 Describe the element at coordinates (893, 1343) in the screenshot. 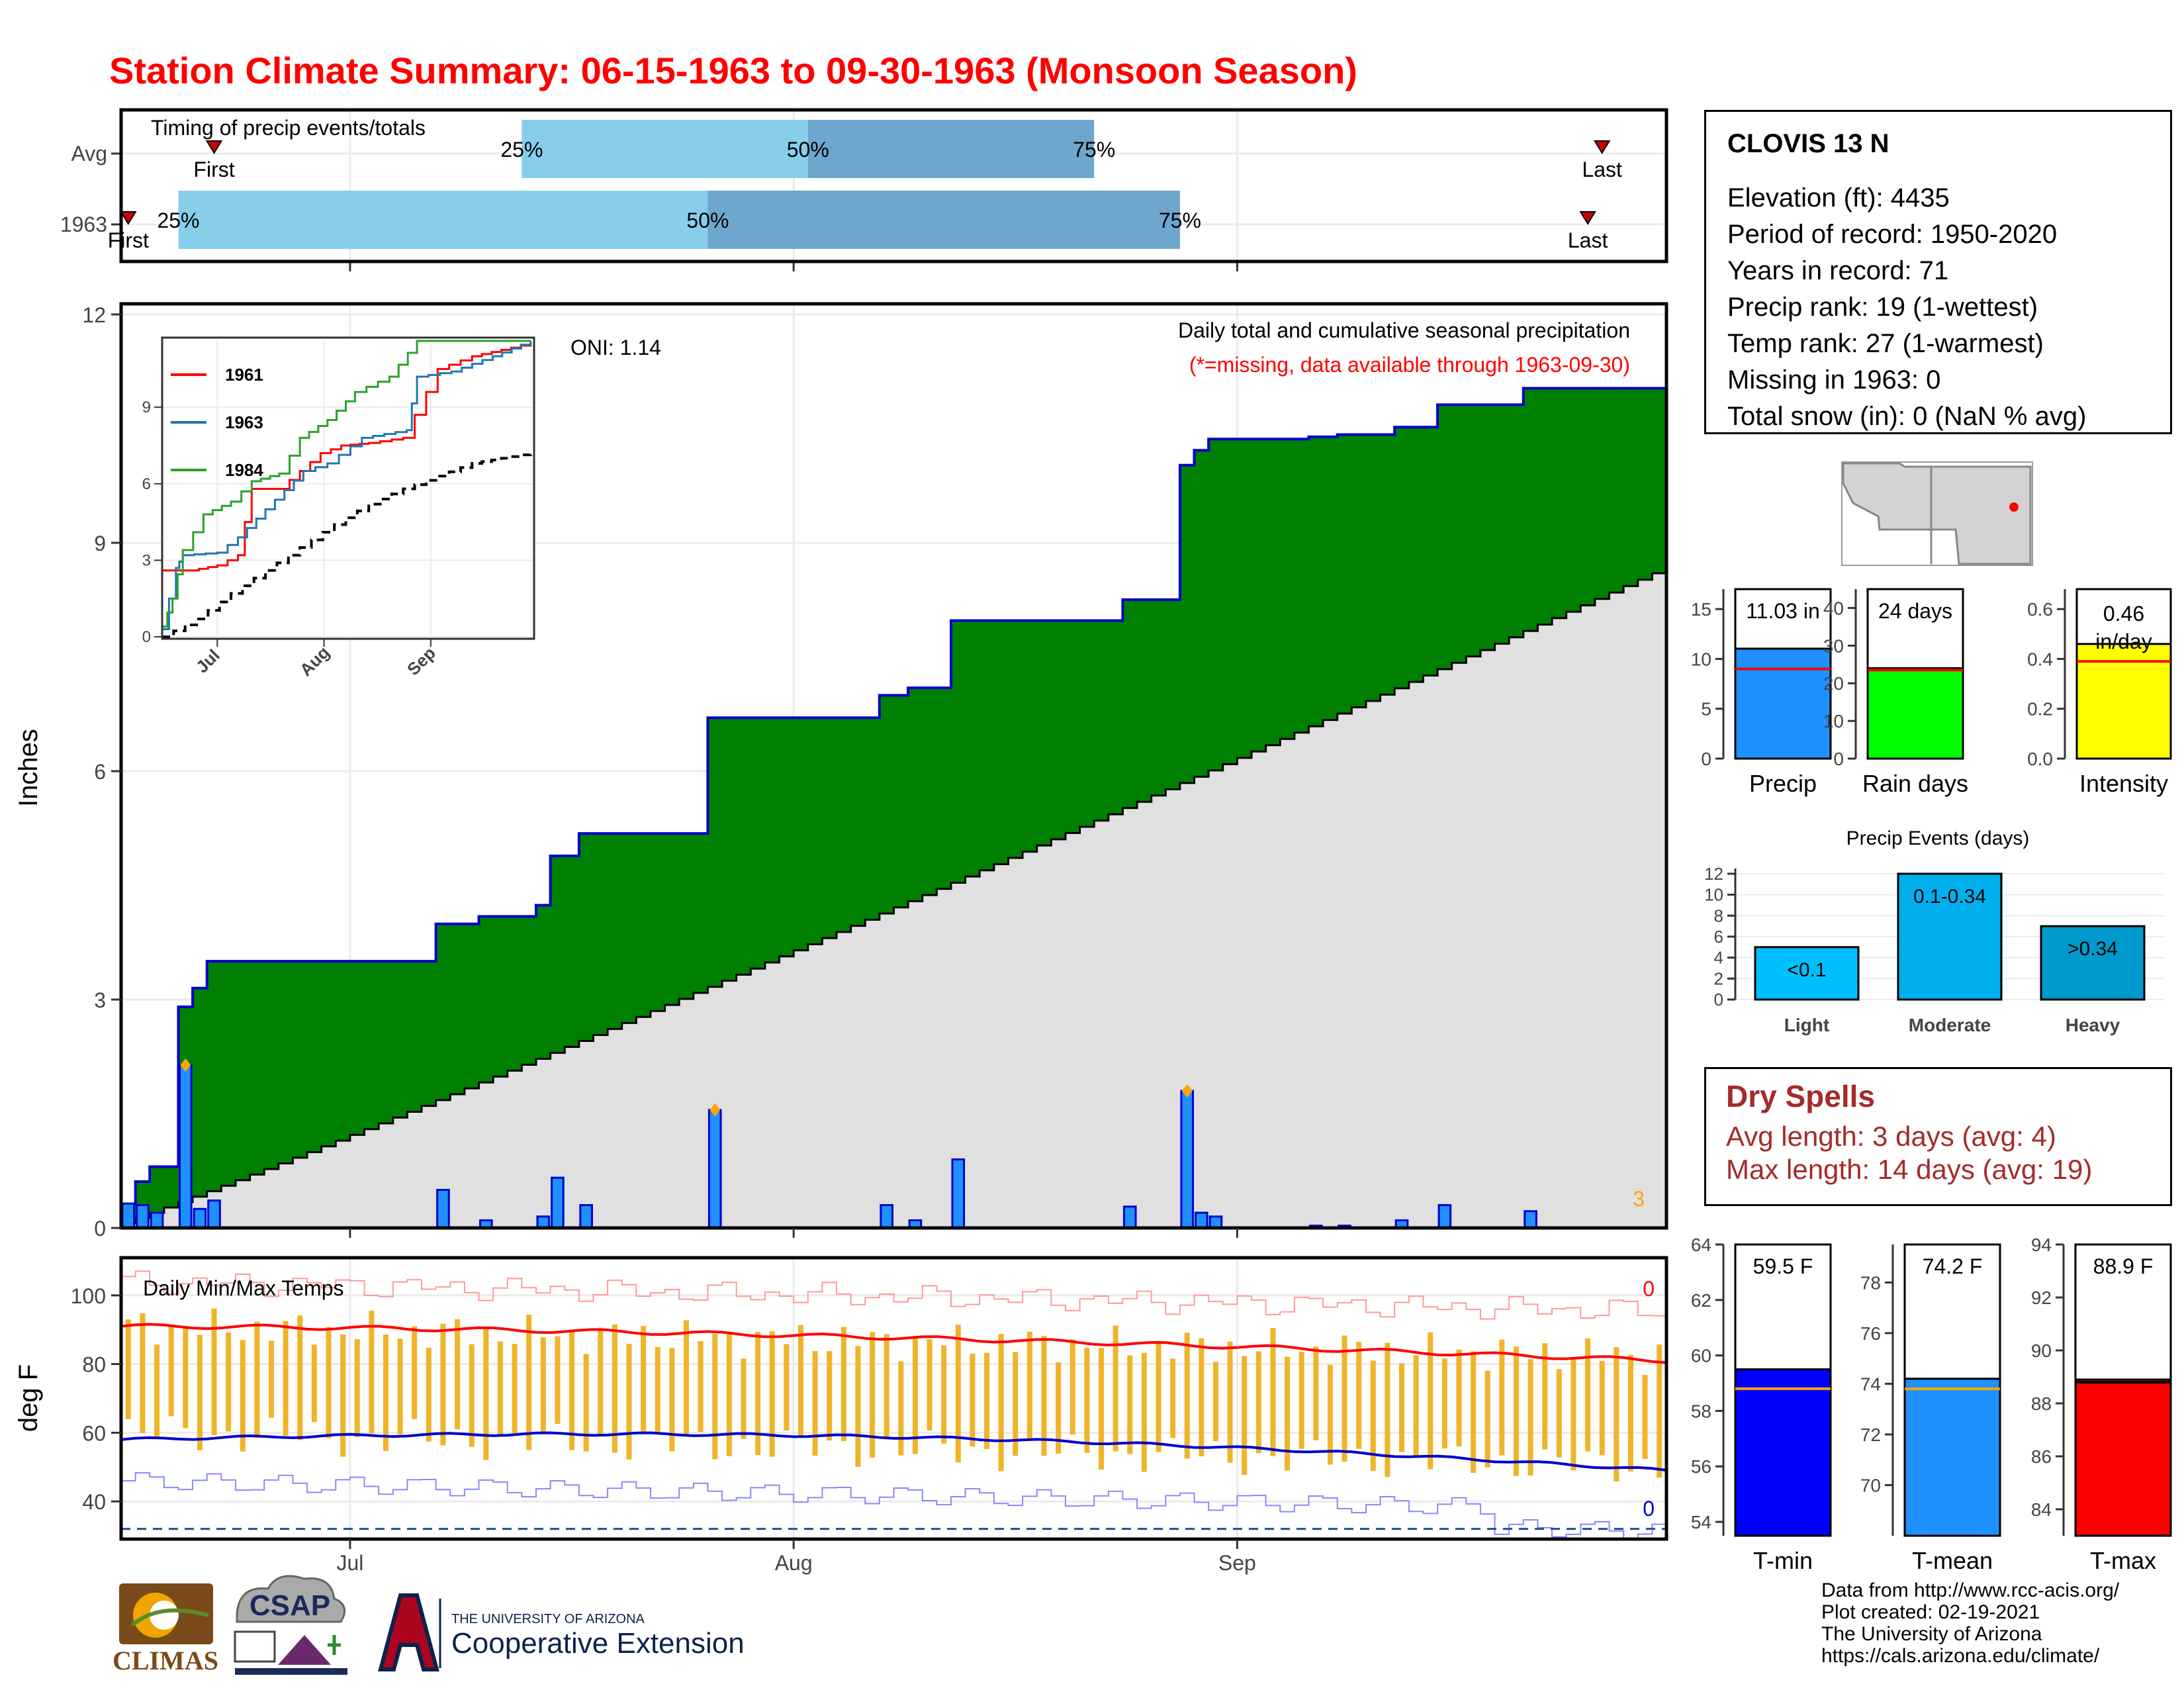

I see `avg-tmax-line` at that location.